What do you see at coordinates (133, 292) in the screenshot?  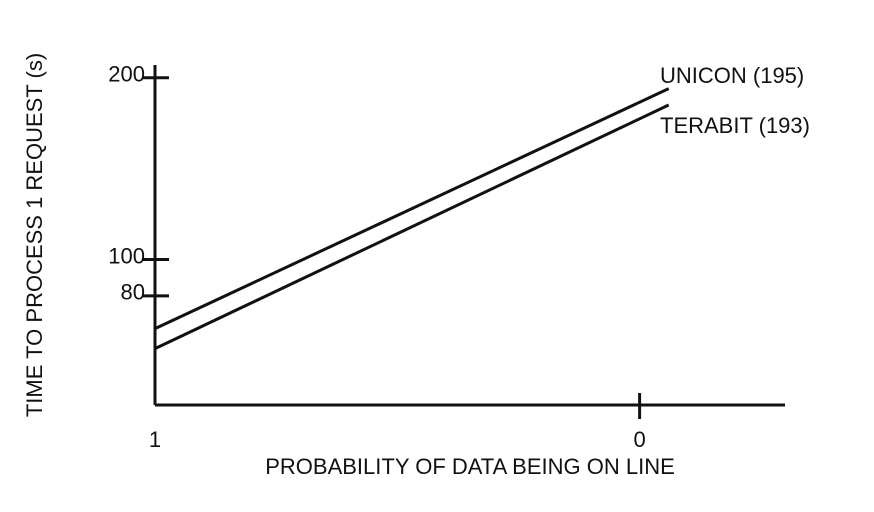 I see `y-tick-label: 80` at bounding box center [133, 292].